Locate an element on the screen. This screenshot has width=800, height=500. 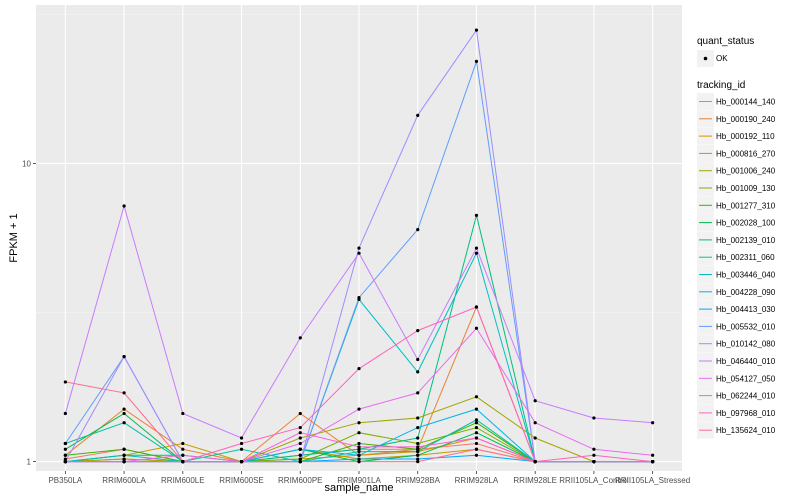
legend-label: Hb_000144_140 is located at coordinates (746, 102).